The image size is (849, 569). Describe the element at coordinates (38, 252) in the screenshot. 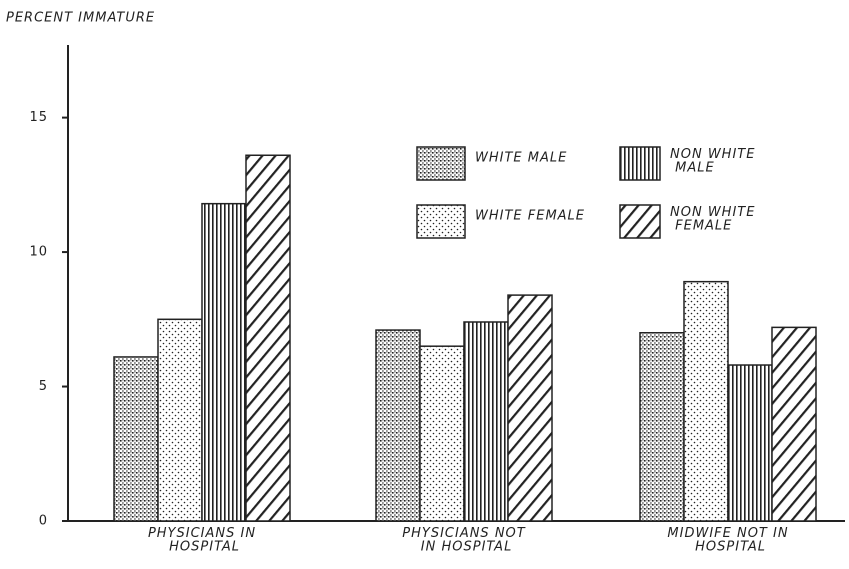

I see `y-tick-label: 10` at that location.